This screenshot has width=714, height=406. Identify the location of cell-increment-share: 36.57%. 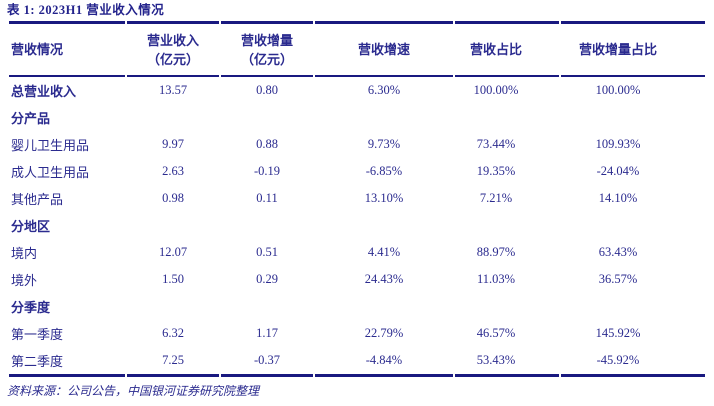
(618, 279).